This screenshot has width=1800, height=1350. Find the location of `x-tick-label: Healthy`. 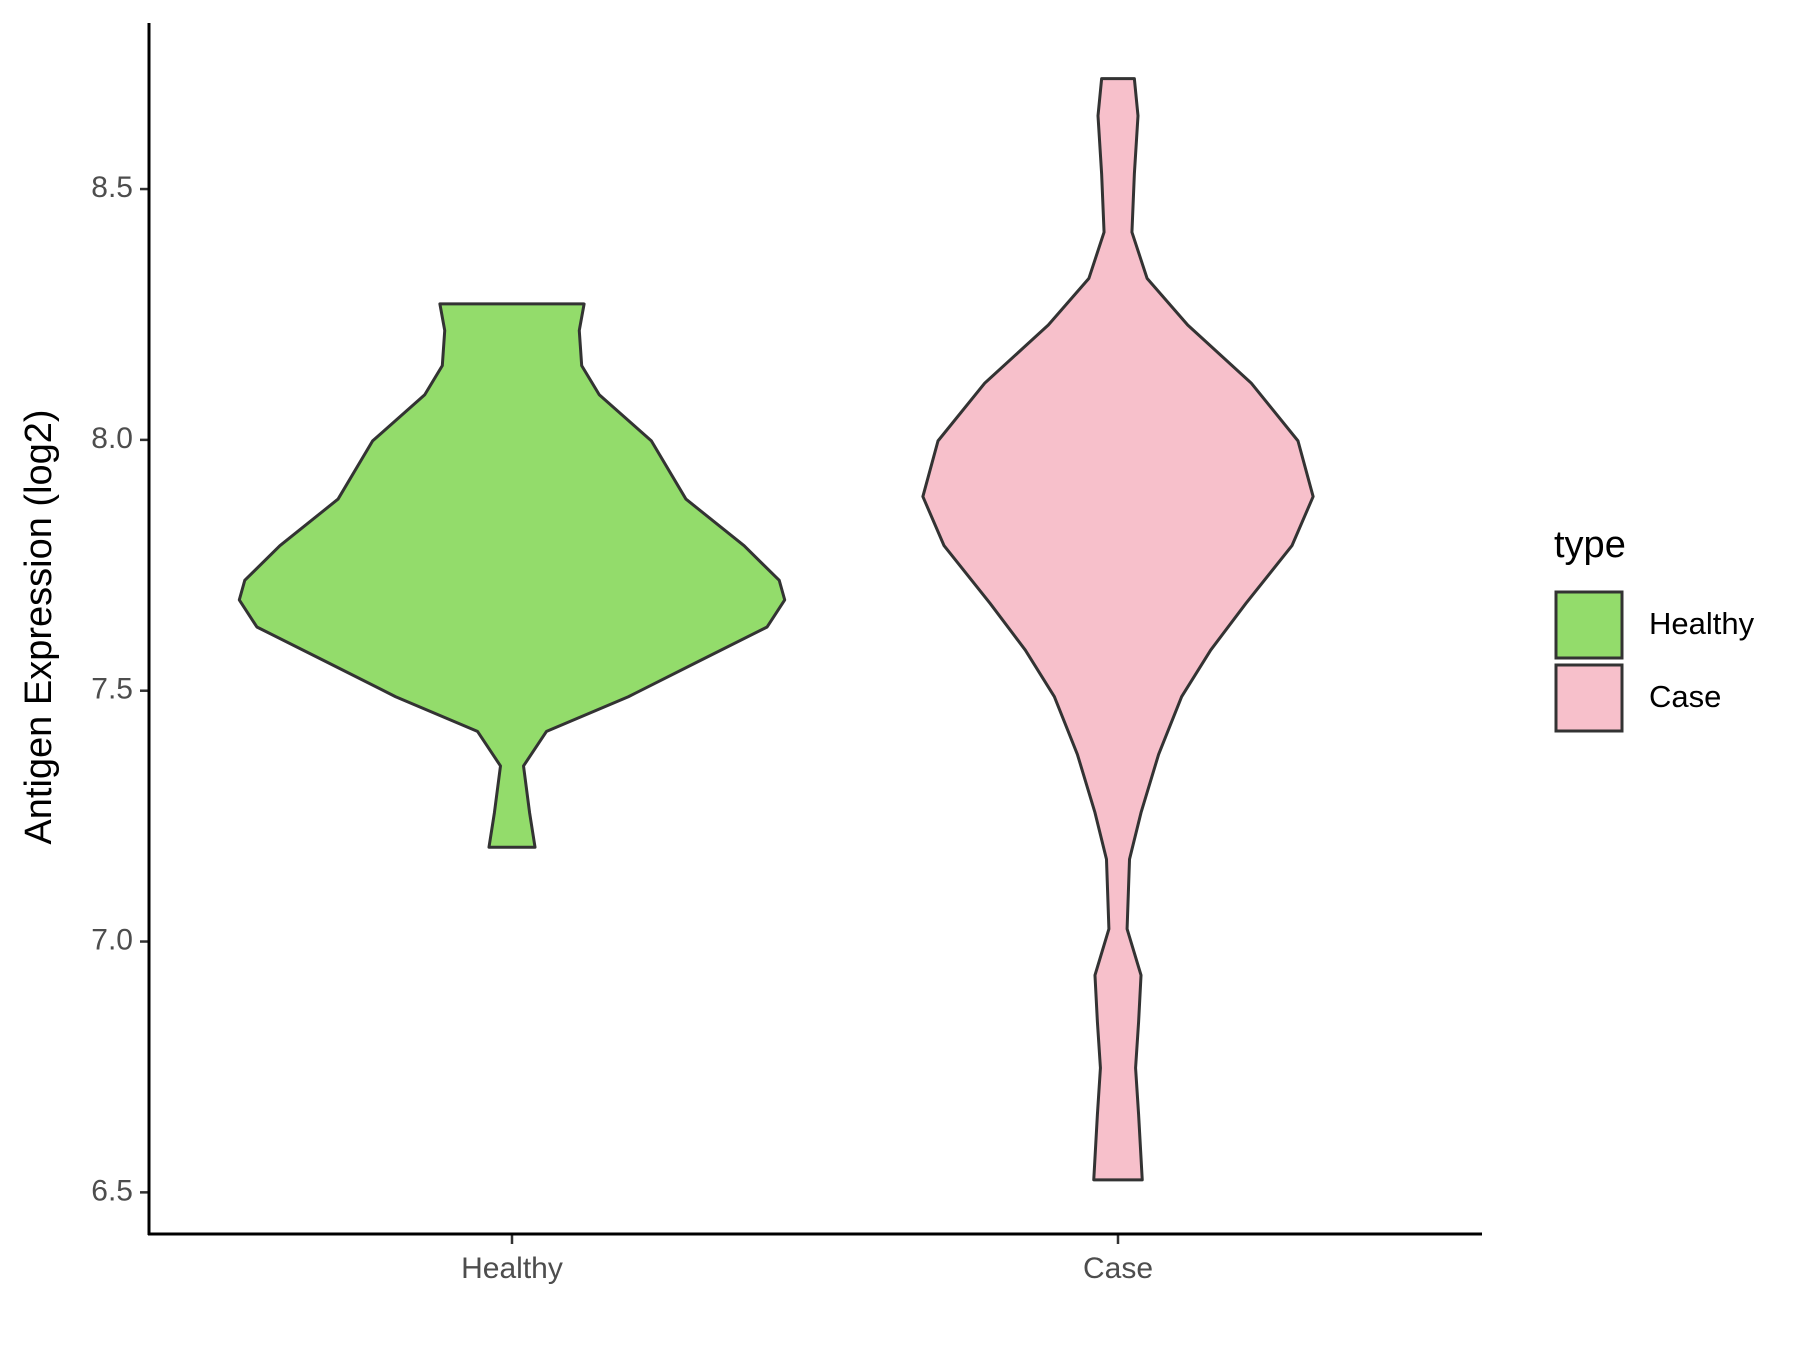

x-tick-label: Healthy is located at coordinates (512, 1268).